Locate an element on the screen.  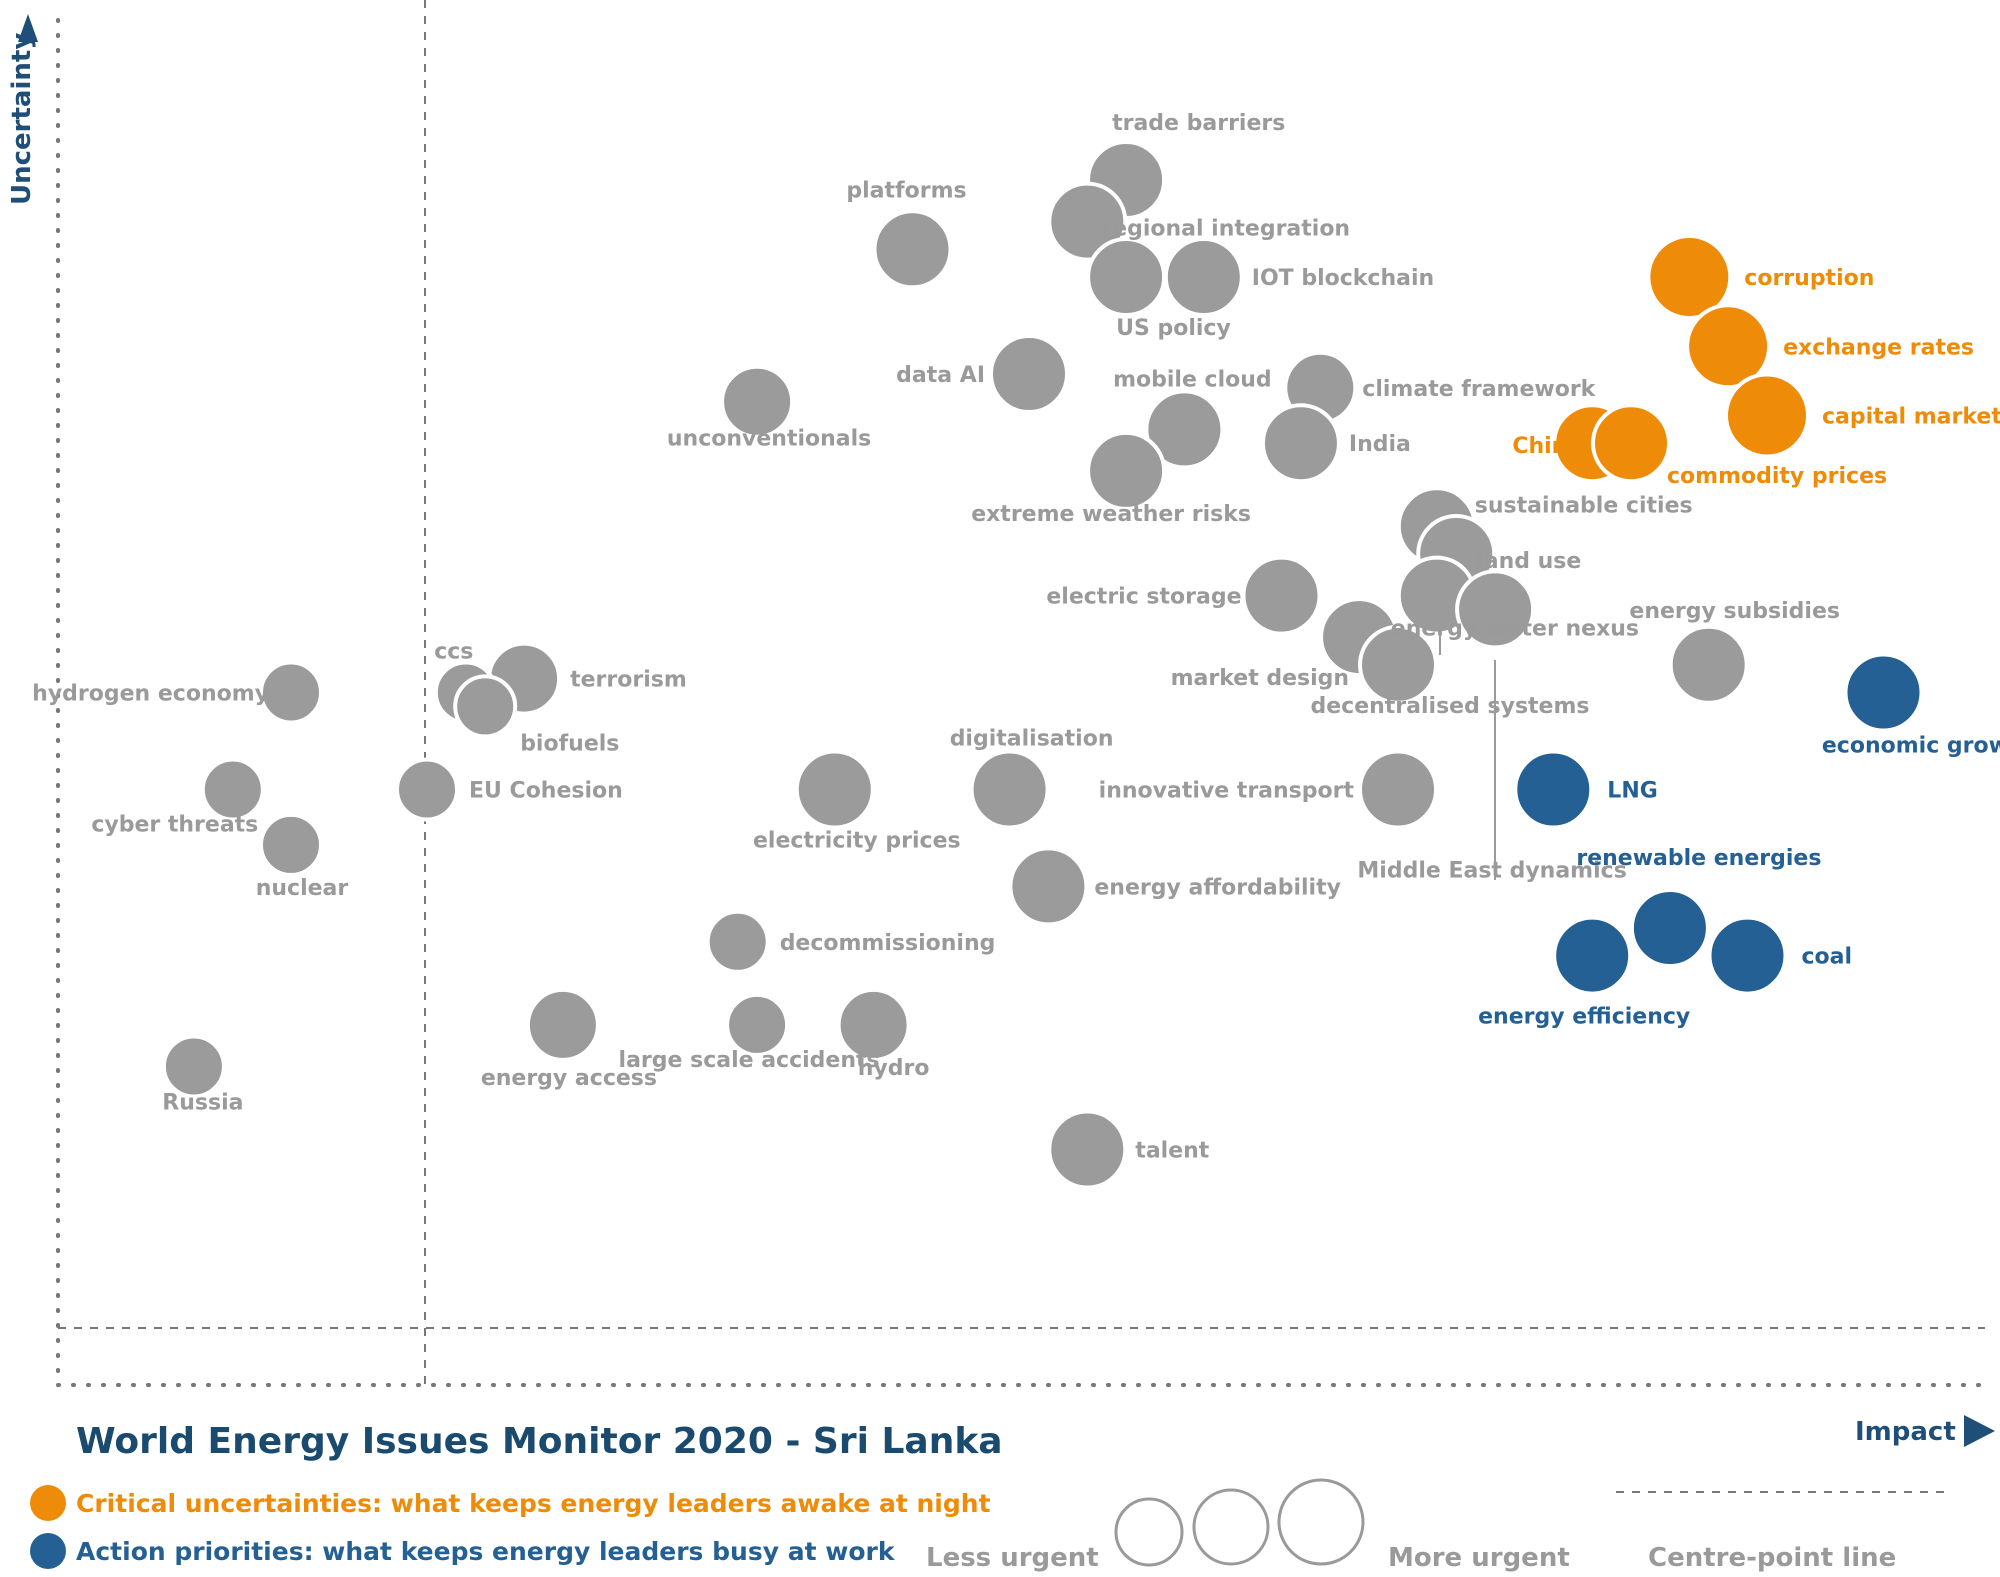
label-energy-affordability: energy affordability is located at coordinates (1217, 887).